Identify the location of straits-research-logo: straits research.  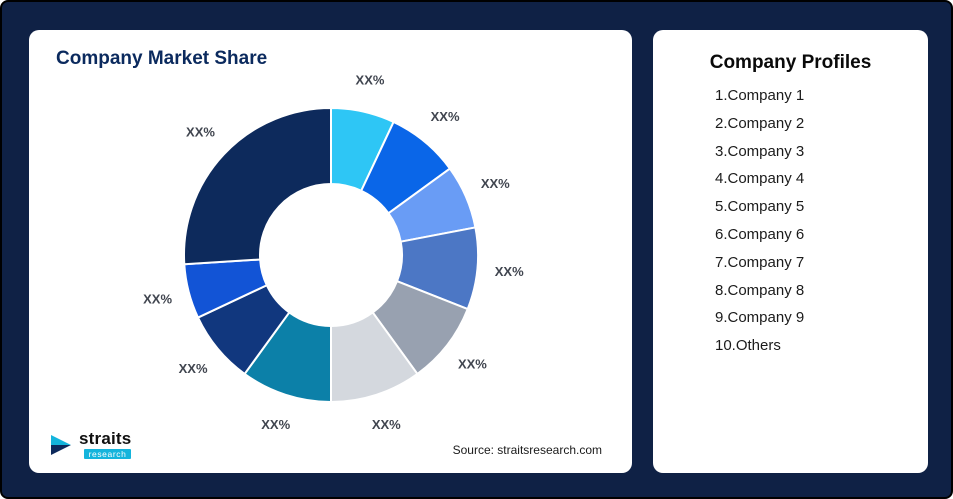
(91, 443).